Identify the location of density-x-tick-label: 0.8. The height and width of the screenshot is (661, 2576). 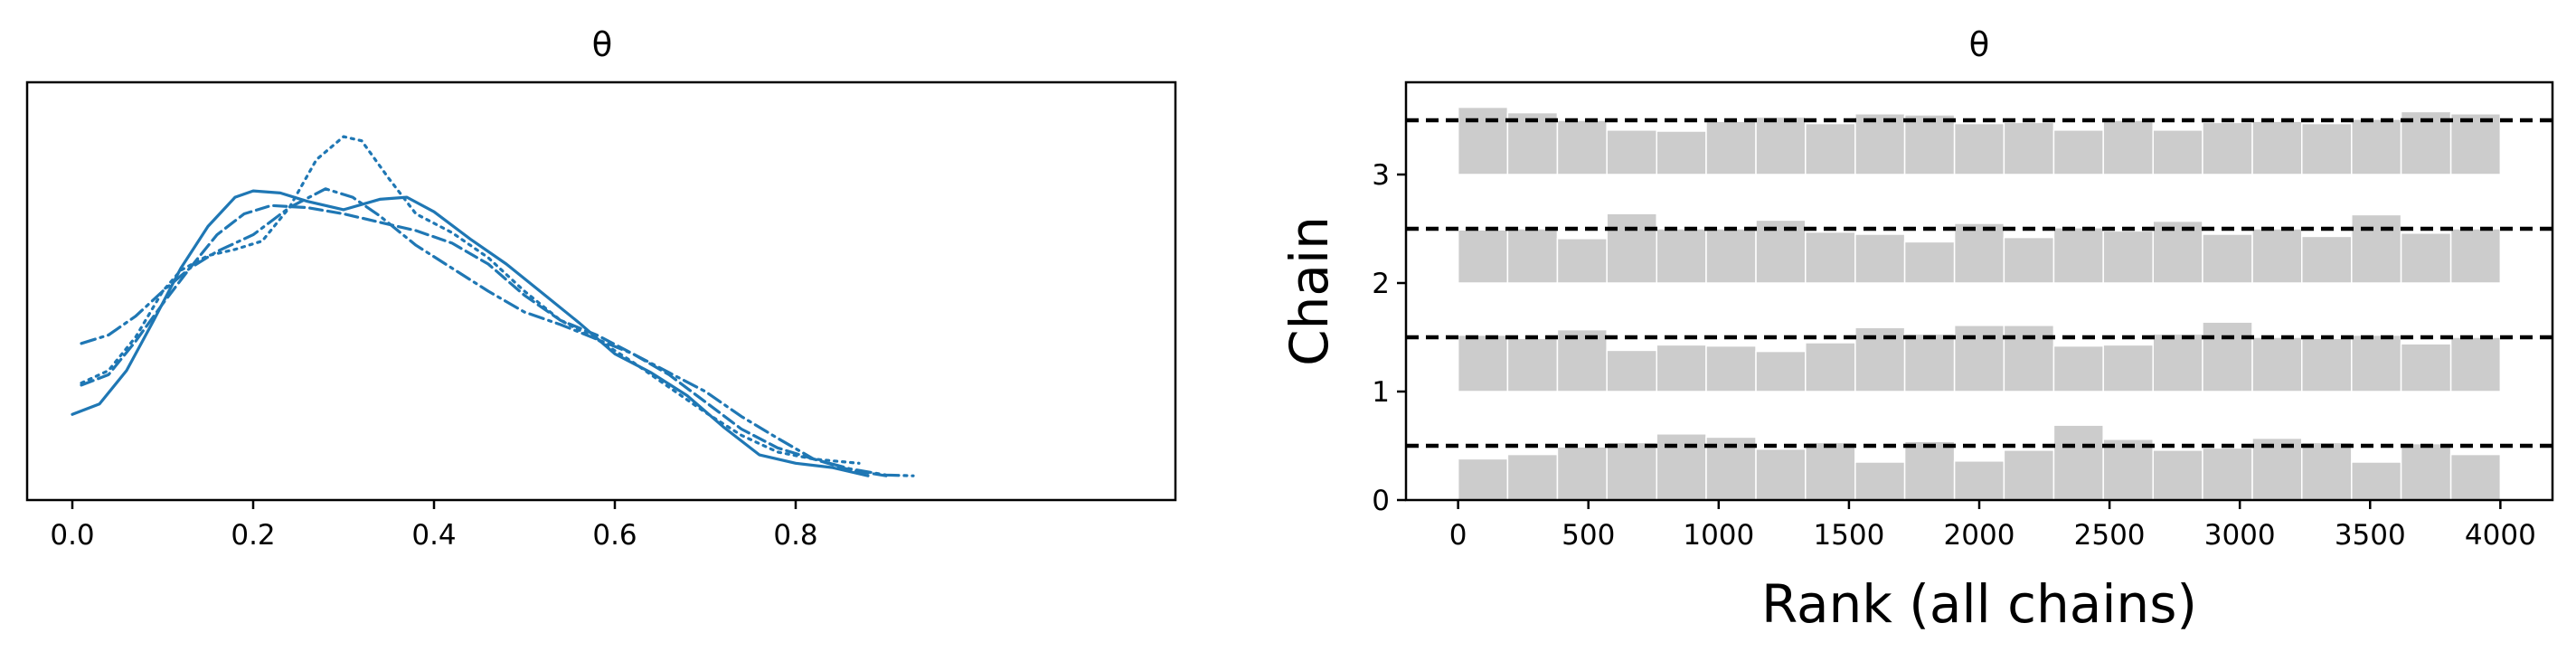
(795, 535).